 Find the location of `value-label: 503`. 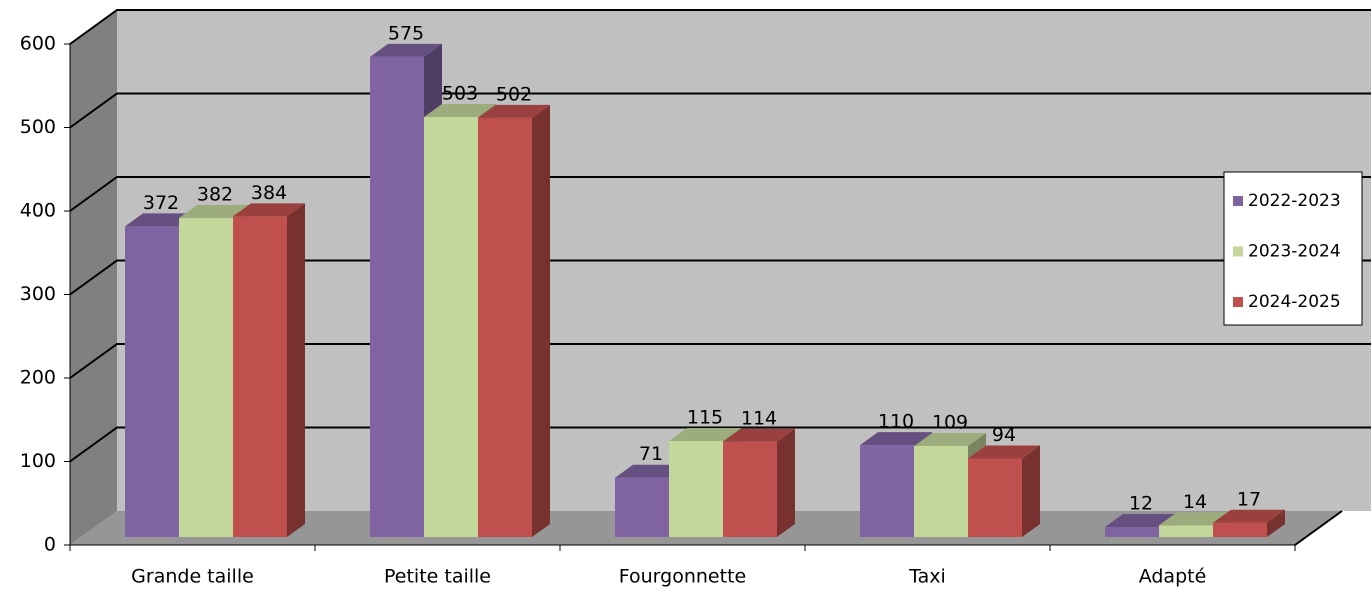

value-label: 503 is located at coordinates (460, 93).